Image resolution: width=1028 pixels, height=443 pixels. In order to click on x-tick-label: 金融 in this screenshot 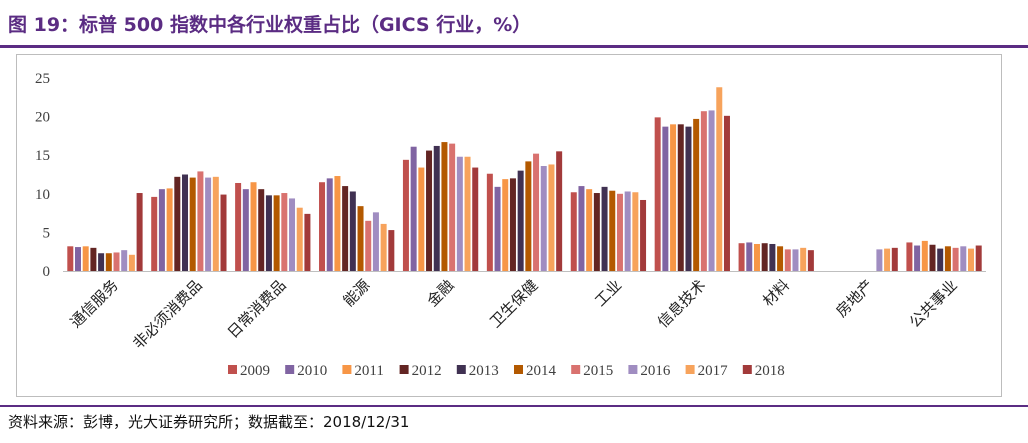, I will do `click(440, 293)`.